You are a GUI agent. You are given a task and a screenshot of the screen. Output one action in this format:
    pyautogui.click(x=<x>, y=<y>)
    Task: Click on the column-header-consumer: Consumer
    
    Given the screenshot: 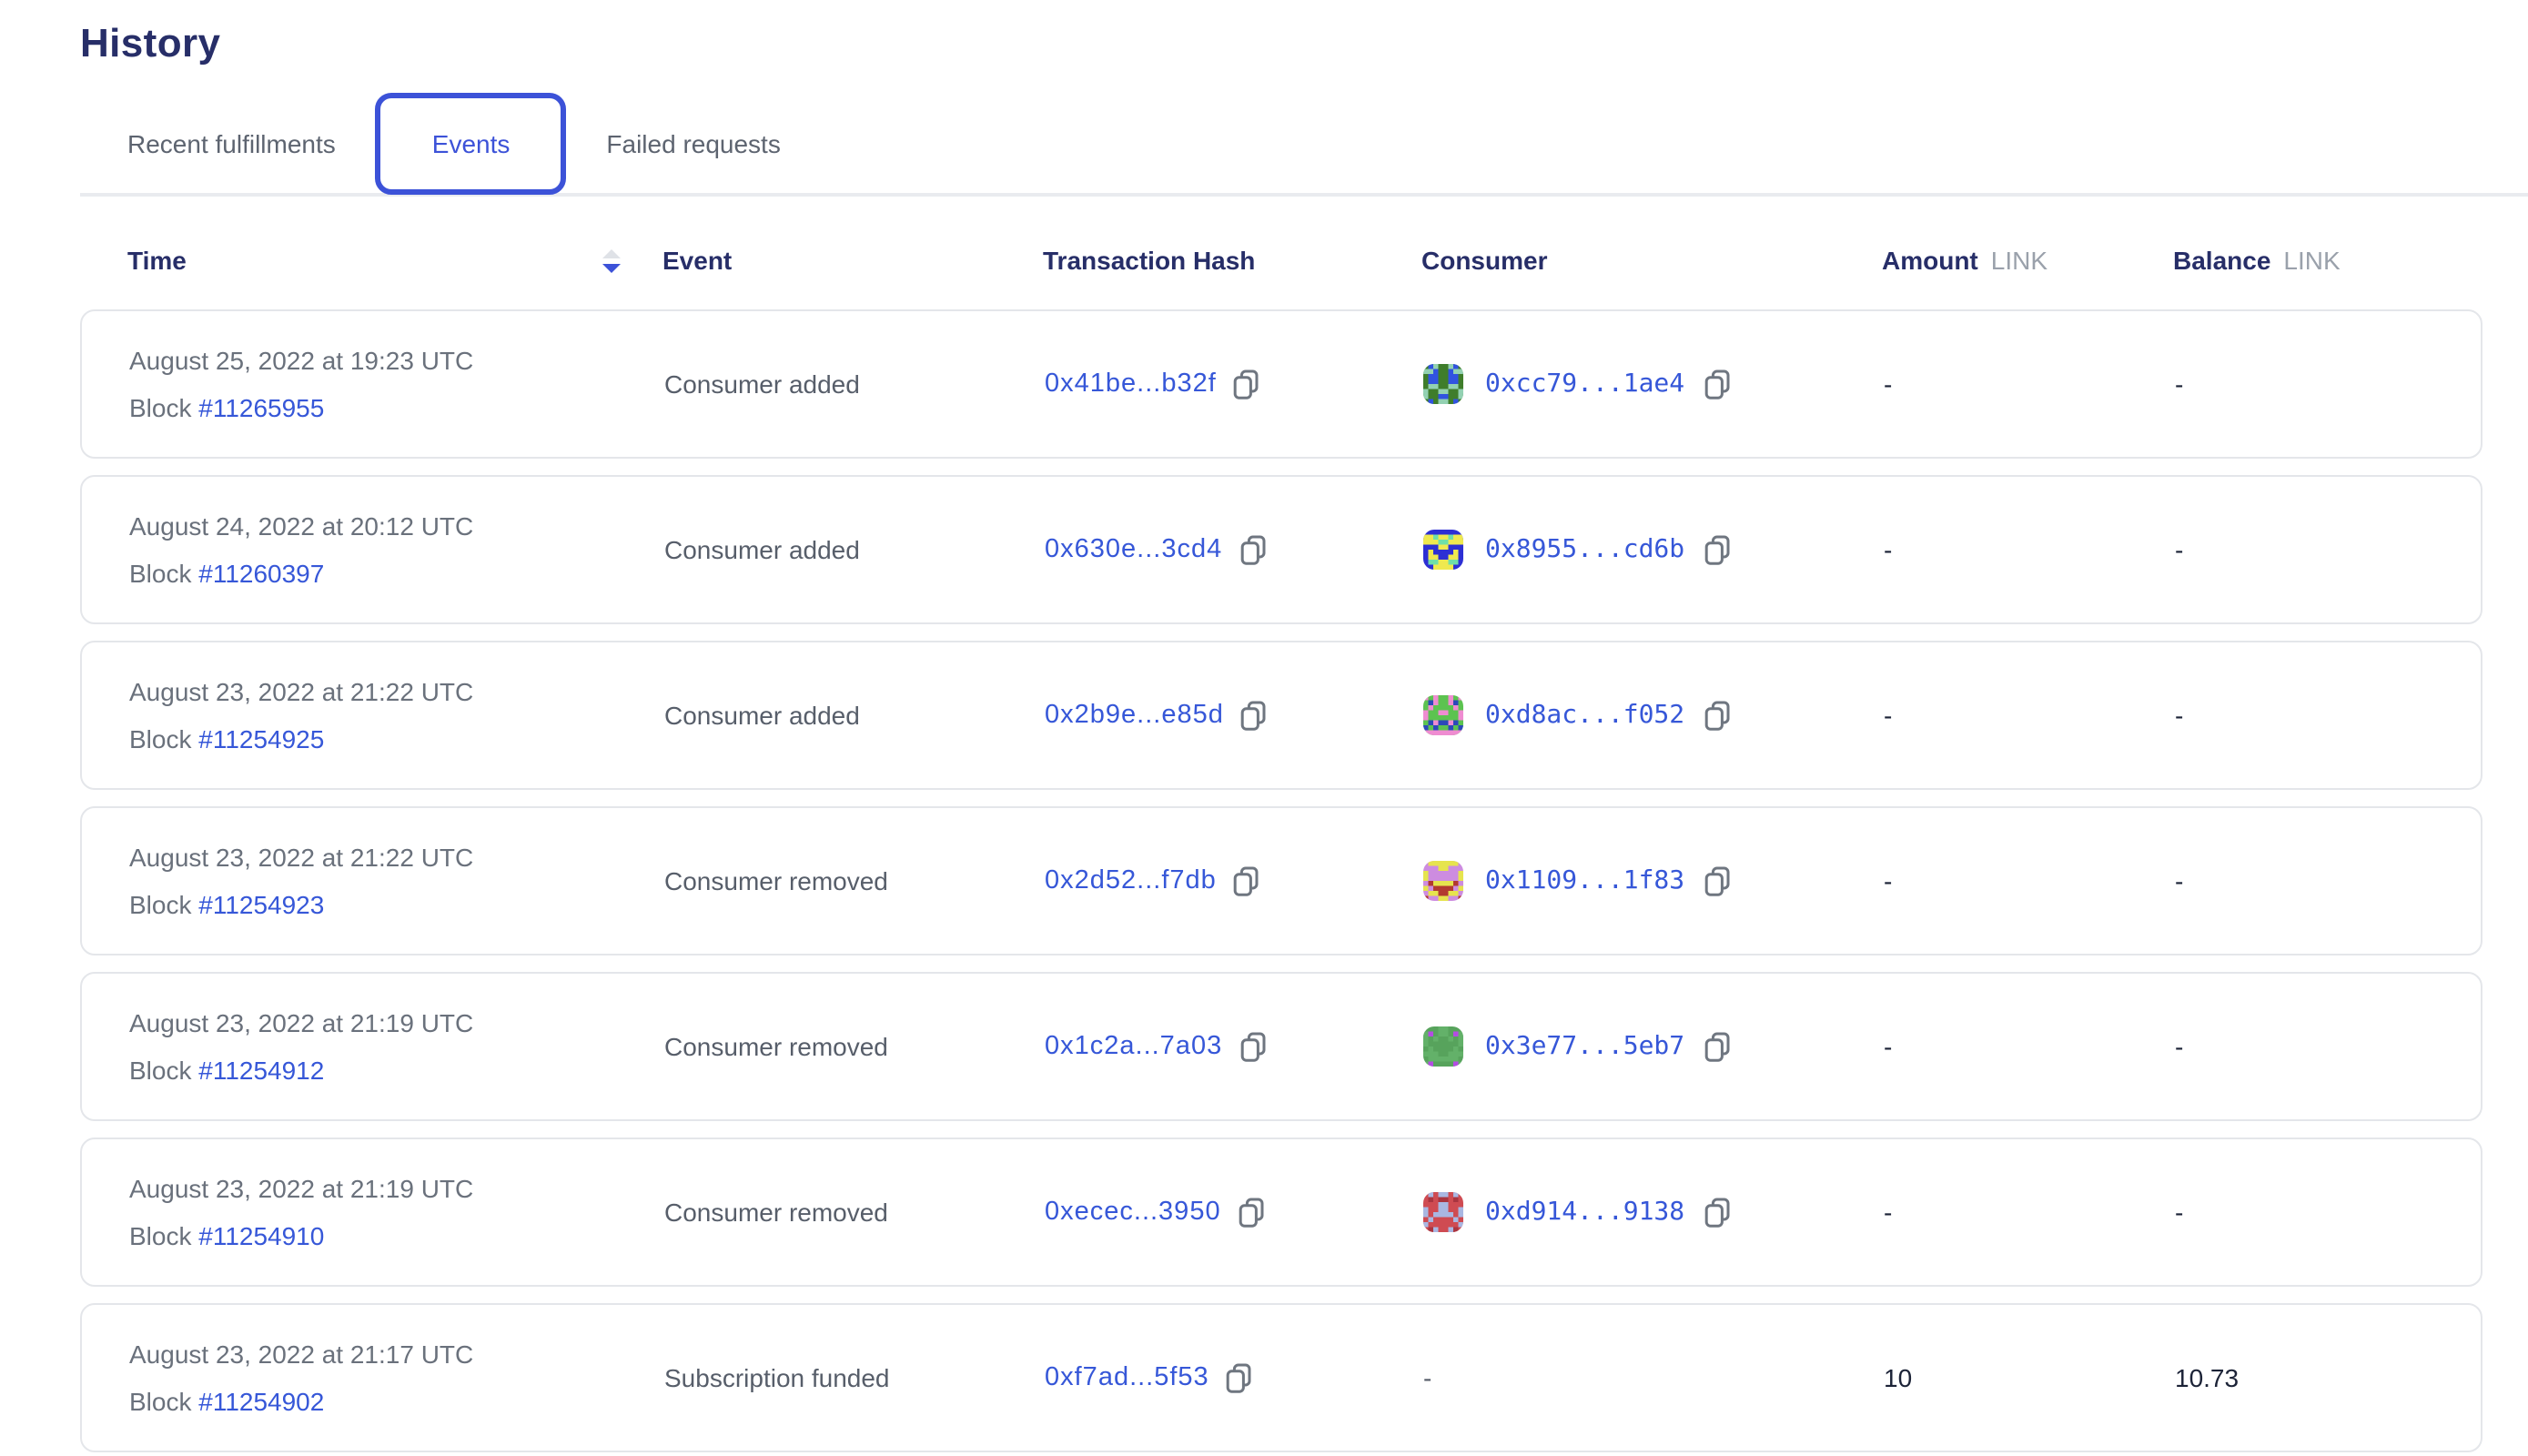 What is the action you would take?
    pyautogui.click(x=1484, y=261)
    